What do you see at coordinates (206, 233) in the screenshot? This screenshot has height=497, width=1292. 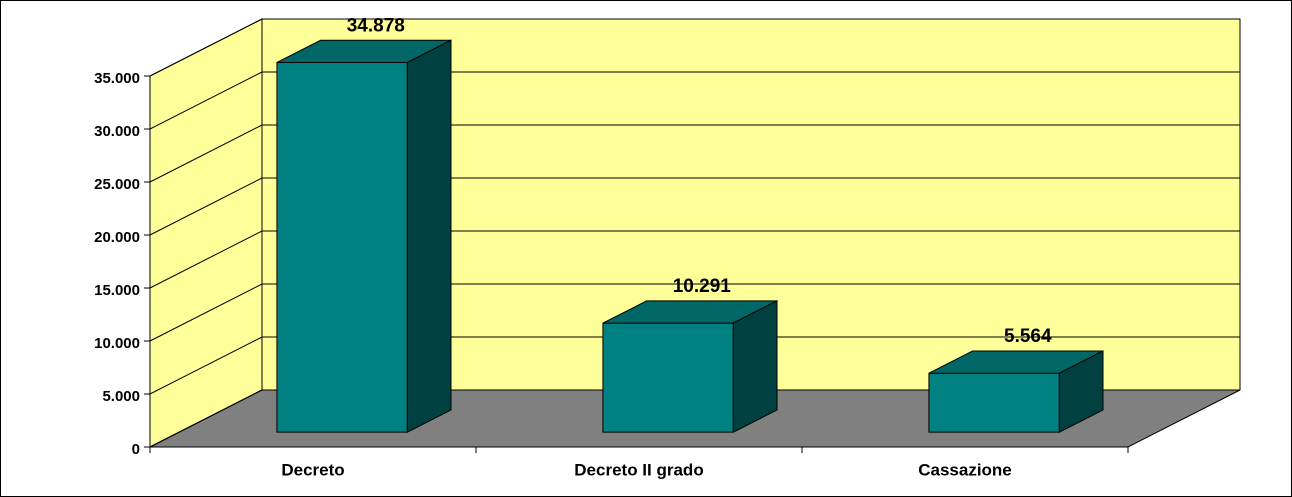 I see `side-wall` at bounding box center [206, 233].